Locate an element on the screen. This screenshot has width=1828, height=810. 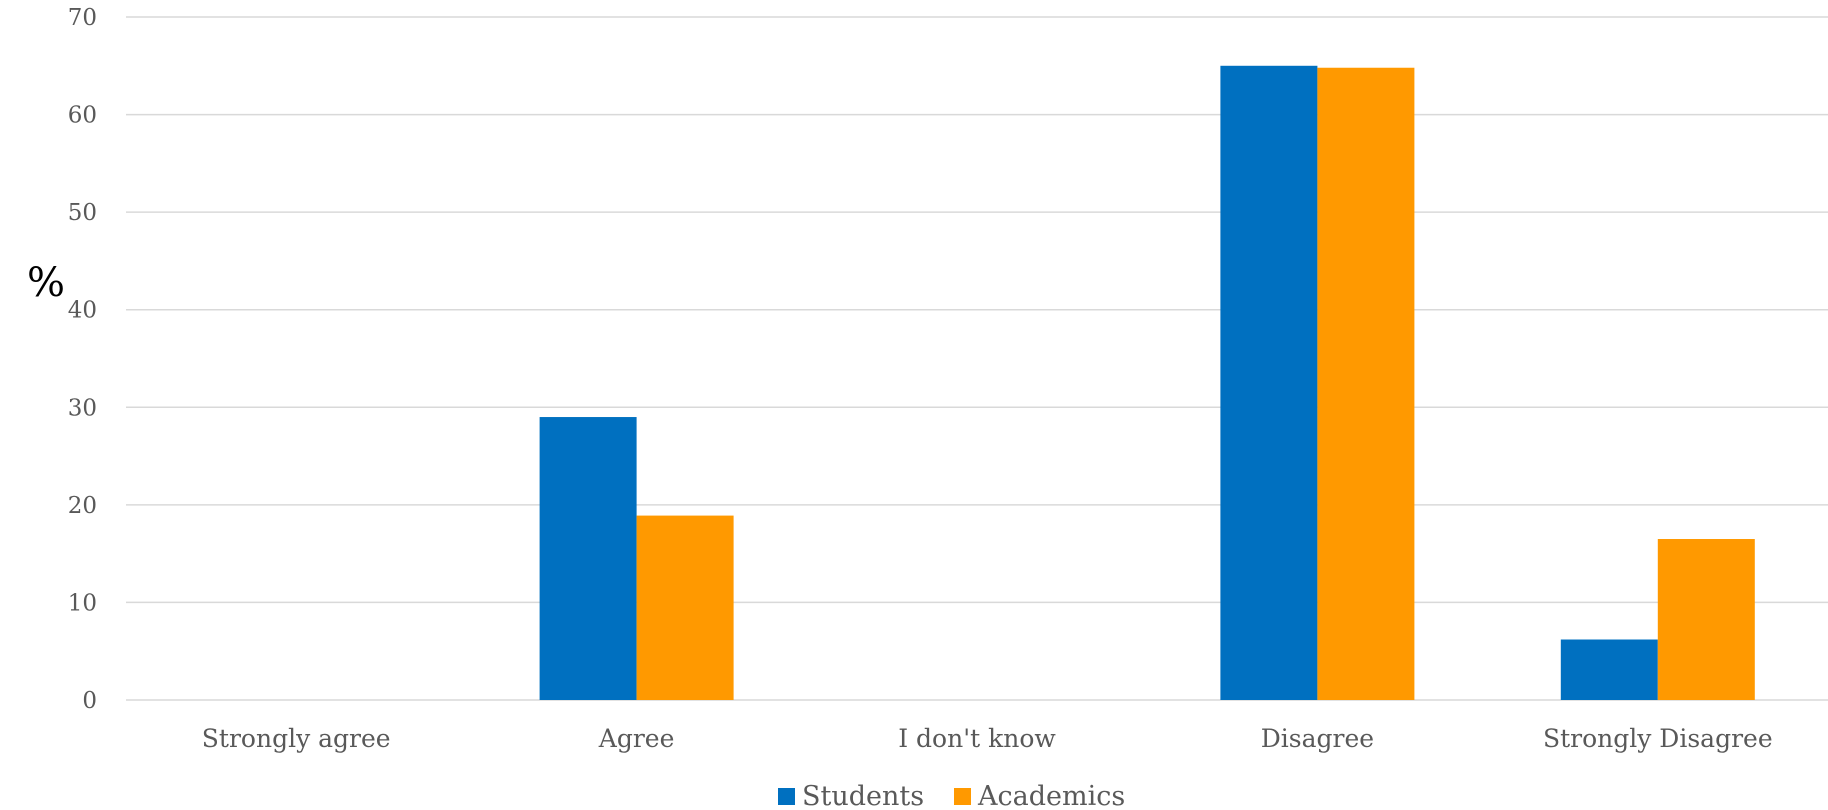
x-category-label: Disagree is located at coordinates (1317, 738).